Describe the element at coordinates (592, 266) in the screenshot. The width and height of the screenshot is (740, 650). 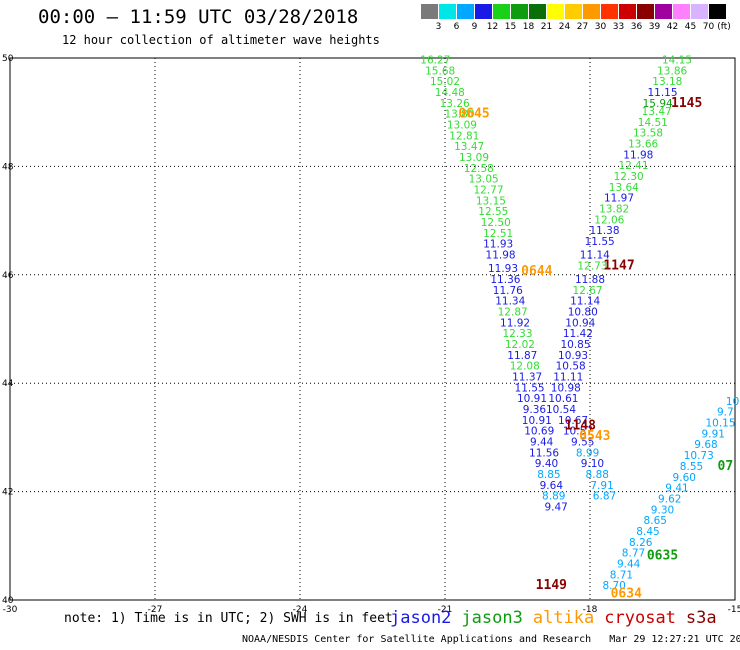
I see `swh-value-label: 12.73` at that location.